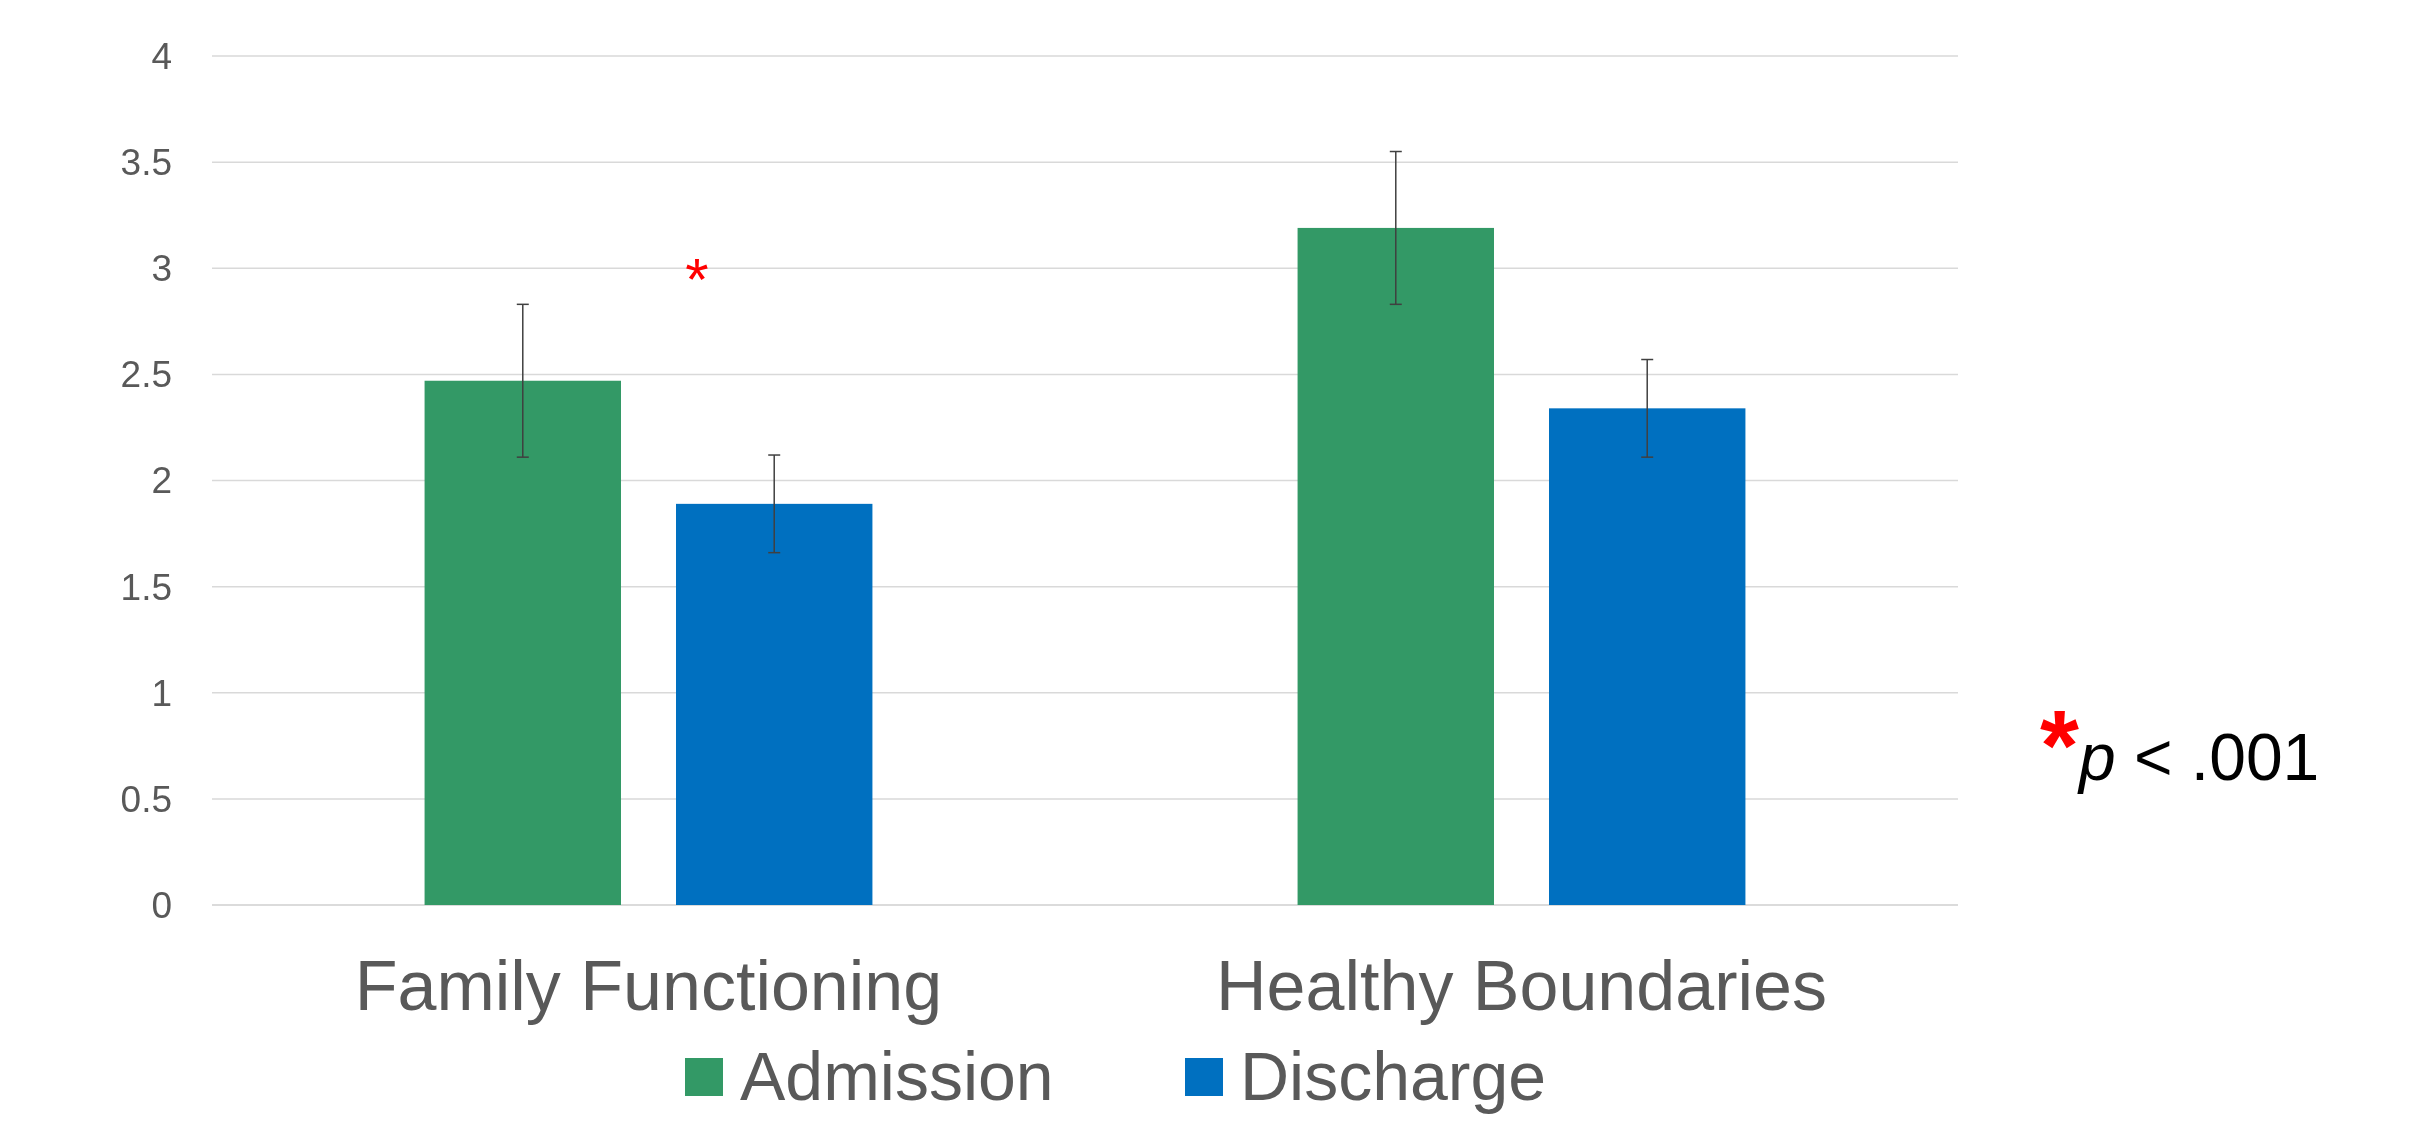 Image resolution: width=2421 pixels, height=1133 pixels. What do you see at coordinates (146, 799) in the screenshot?
I see `y-tick-label: 0.5` at bounding box center [146, 799].